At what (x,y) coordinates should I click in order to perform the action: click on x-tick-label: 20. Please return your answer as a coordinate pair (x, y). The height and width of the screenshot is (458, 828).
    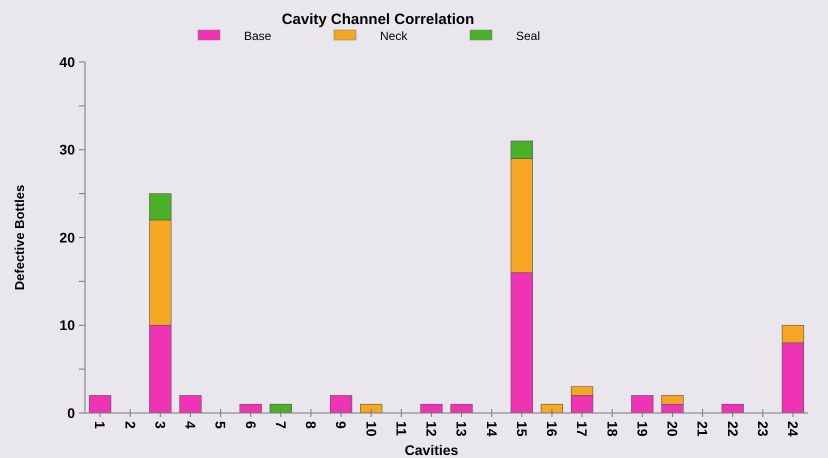
    Looking at the image, I should click on (672, 429).